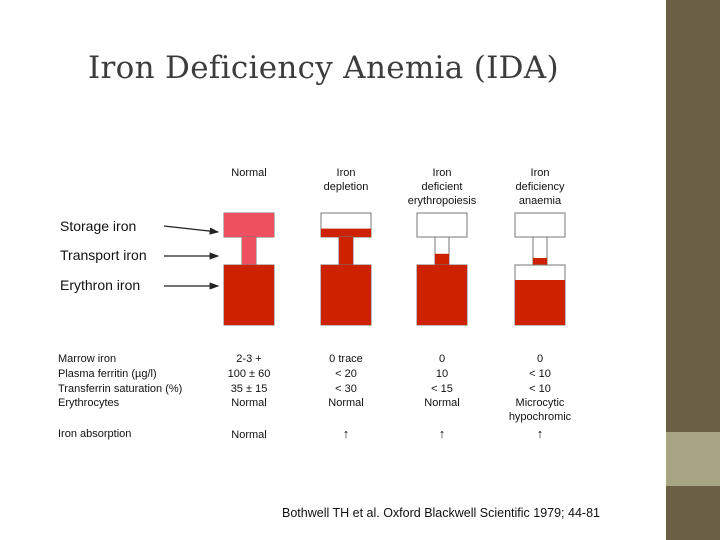 This screenshot has height=540, width=720. I want to click on table-column-0: 2-3 + 100 ± 60 35 ± 15 Normal Normal, so click(249, 397).